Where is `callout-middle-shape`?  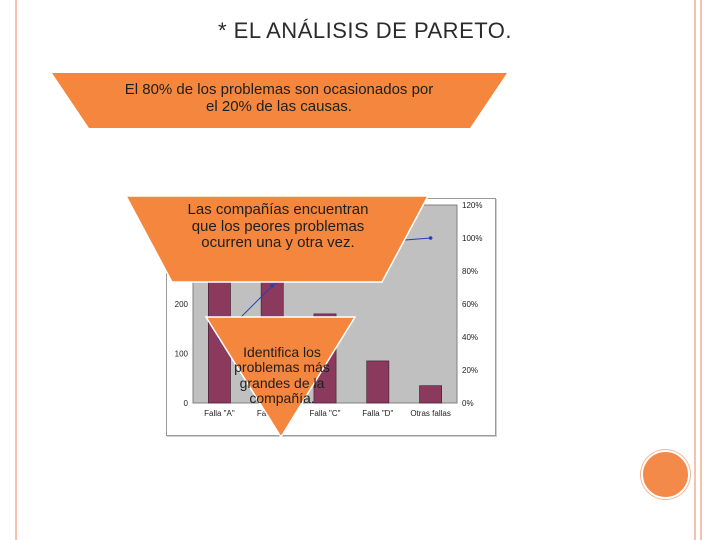 callout-middle-shape is located at coordinates (277, 239).